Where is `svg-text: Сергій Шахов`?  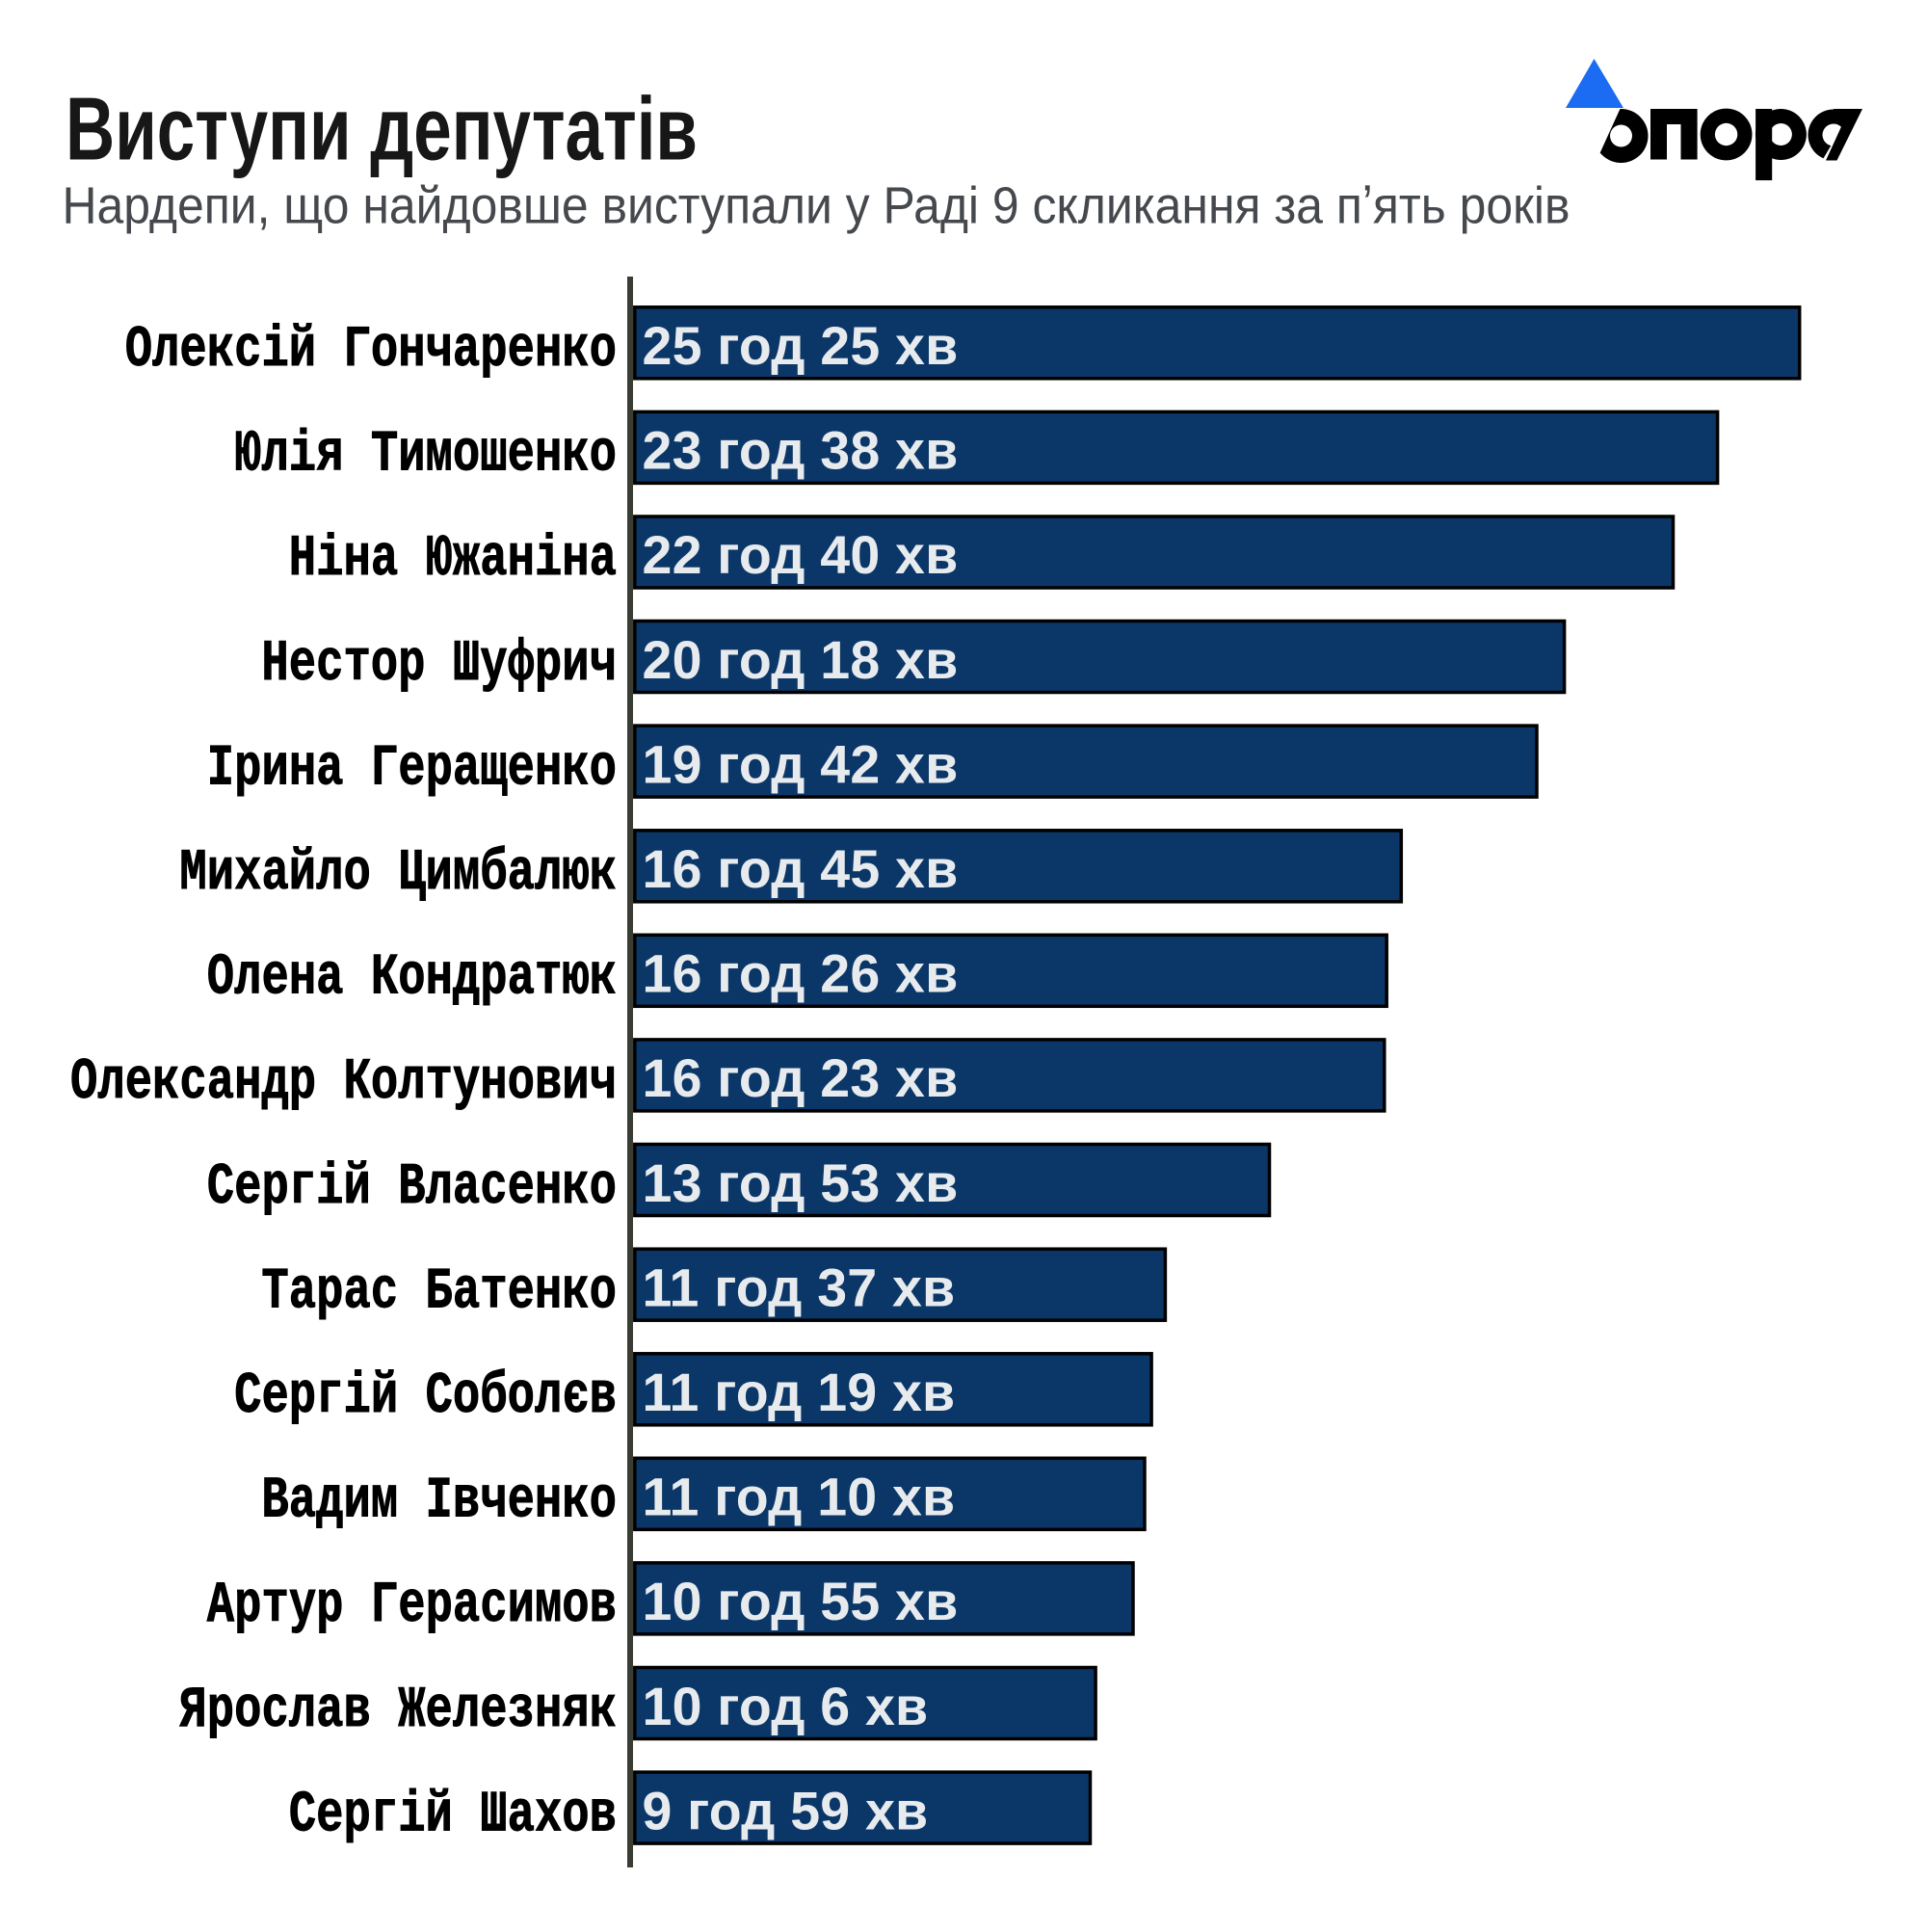 svg-text: Сергій Шахов is located at coordinates (453, 1815).